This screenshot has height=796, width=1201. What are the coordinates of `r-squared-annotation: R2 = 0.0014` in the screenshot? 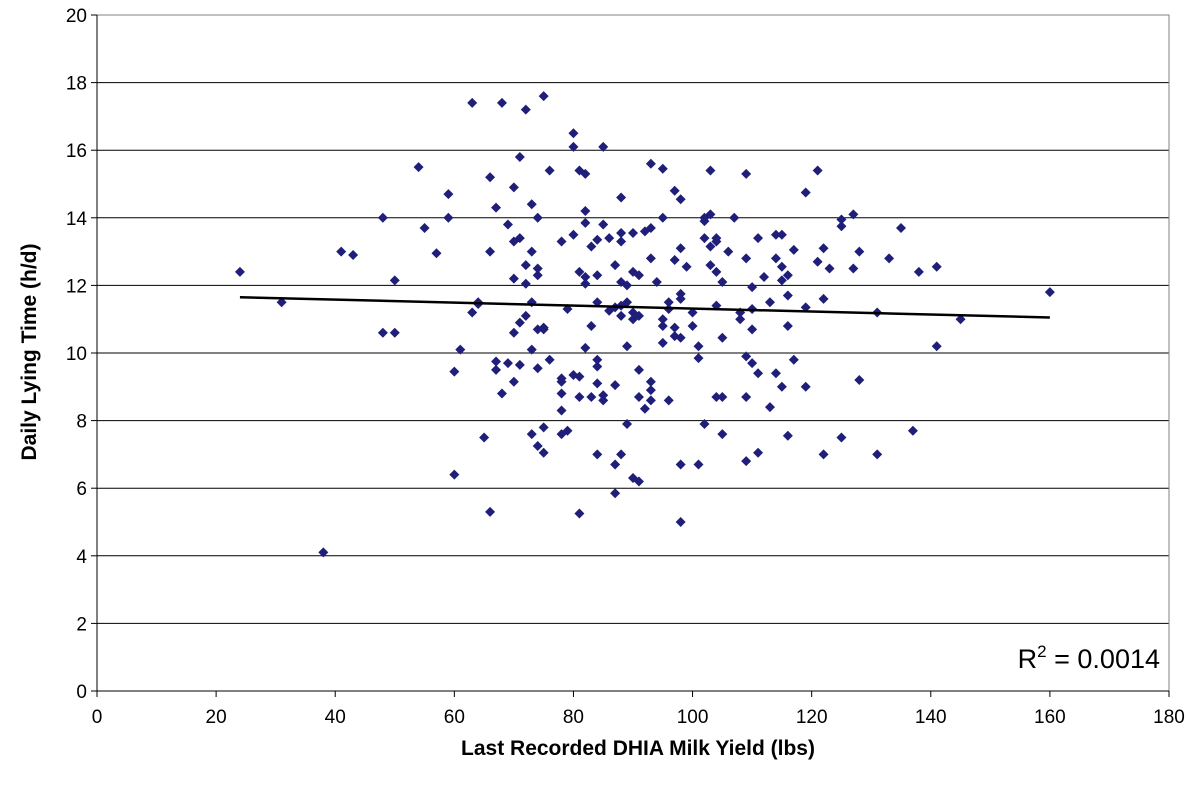 It's located at (1089, 658).